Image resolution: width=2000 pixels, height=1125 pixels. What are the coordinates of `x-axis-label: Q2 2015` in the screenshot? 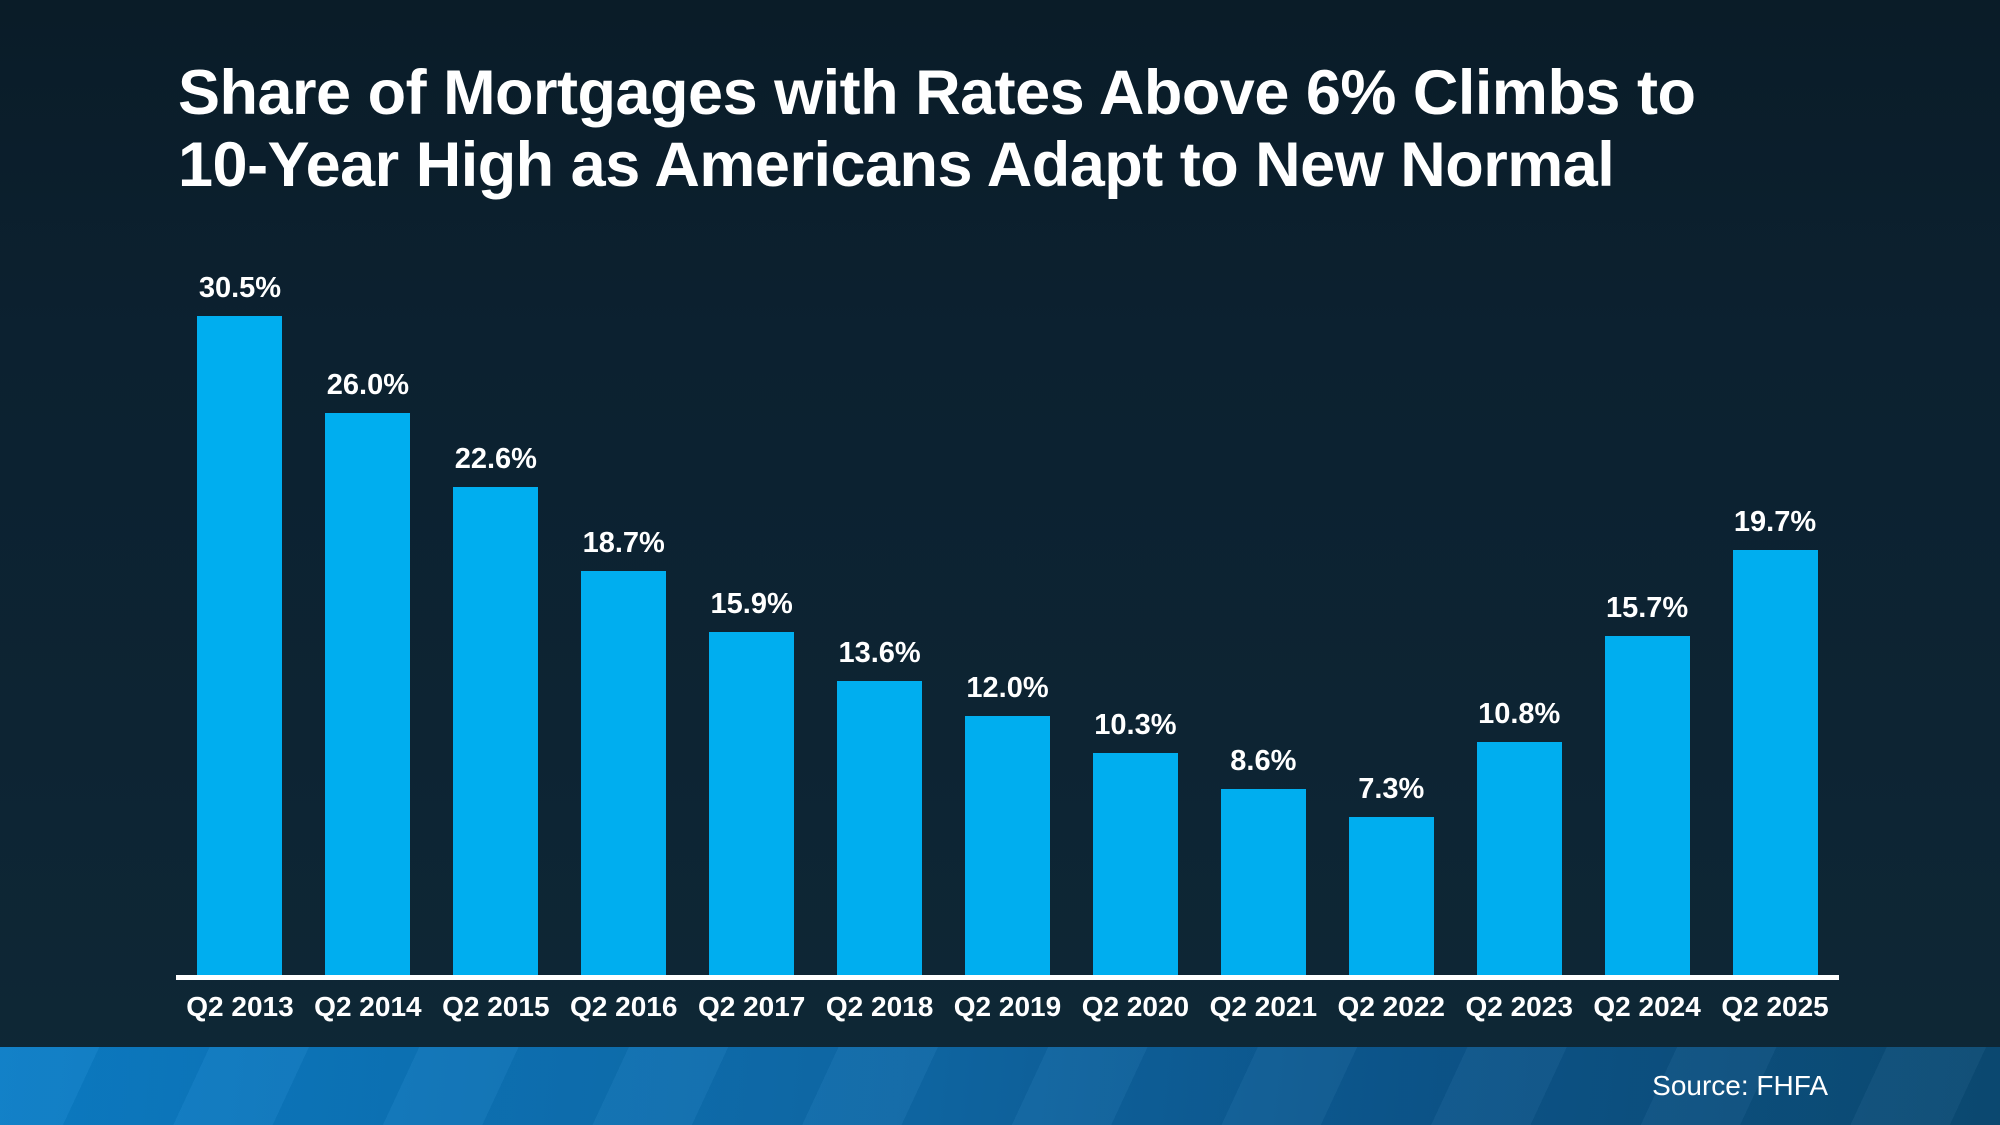 It's located at (496, 1006).